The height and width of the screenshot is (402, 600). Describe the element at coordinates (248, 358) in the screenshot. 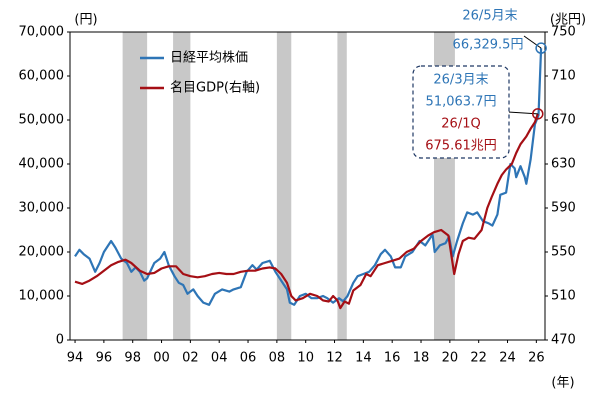

I see `x-tick-label: 06` at that location.